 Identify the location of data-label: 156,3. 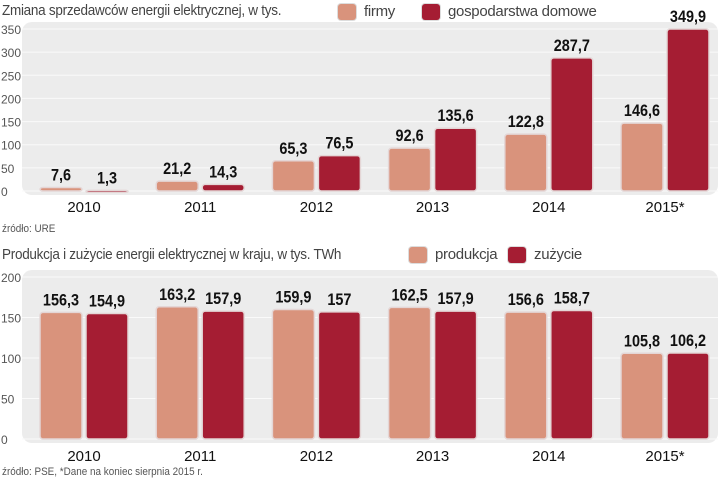
(61, 300).